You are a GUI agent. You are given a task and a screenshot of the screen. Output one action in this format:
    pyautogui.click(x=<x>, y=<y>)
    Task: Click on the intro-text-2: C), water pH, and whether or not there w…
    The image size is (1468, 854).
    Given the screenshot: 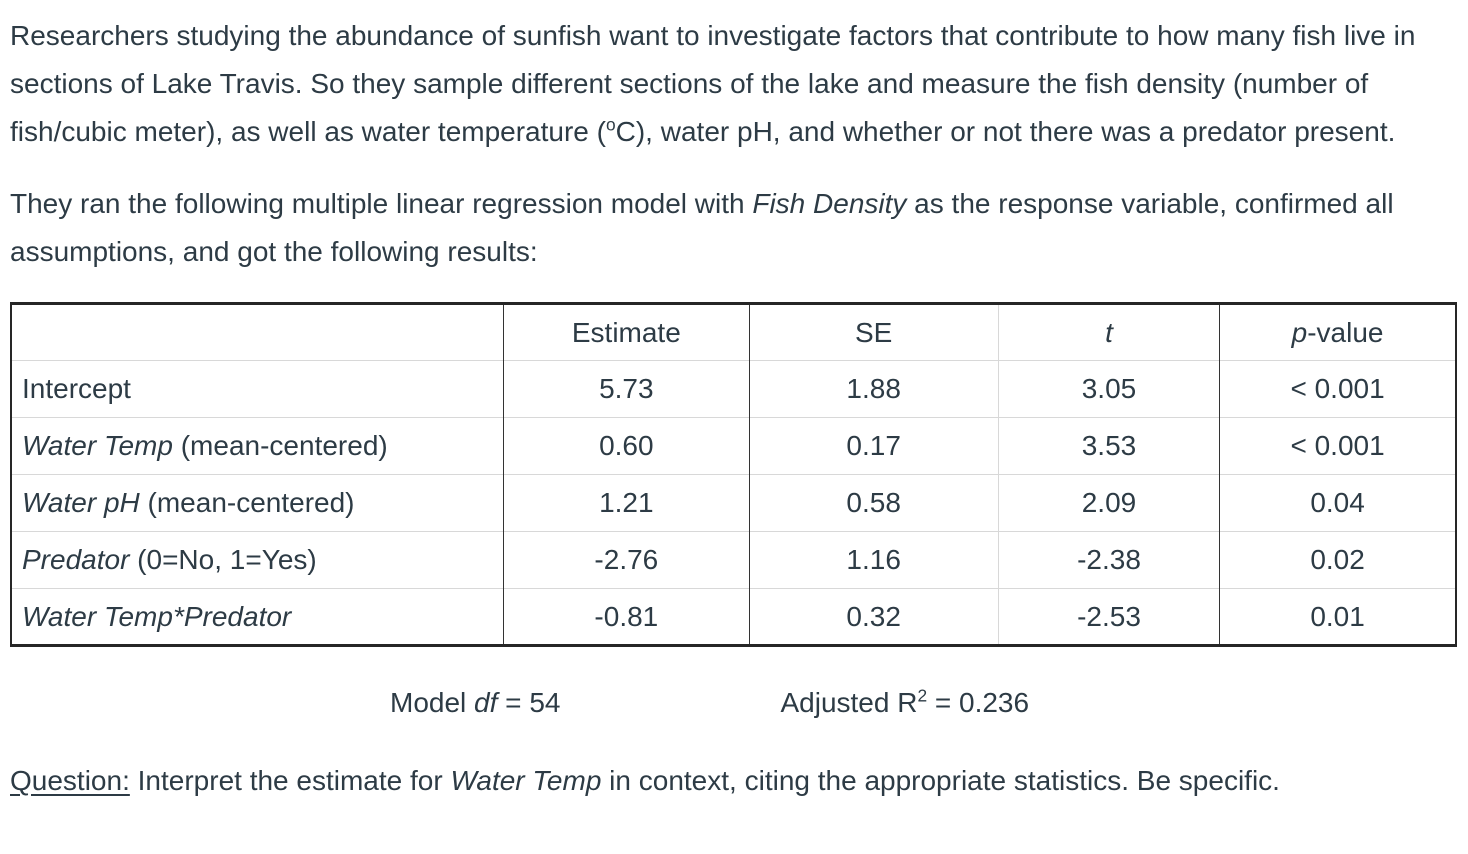 What is the action you would take?
    pyautogui.click(x=1005, y=131)
    